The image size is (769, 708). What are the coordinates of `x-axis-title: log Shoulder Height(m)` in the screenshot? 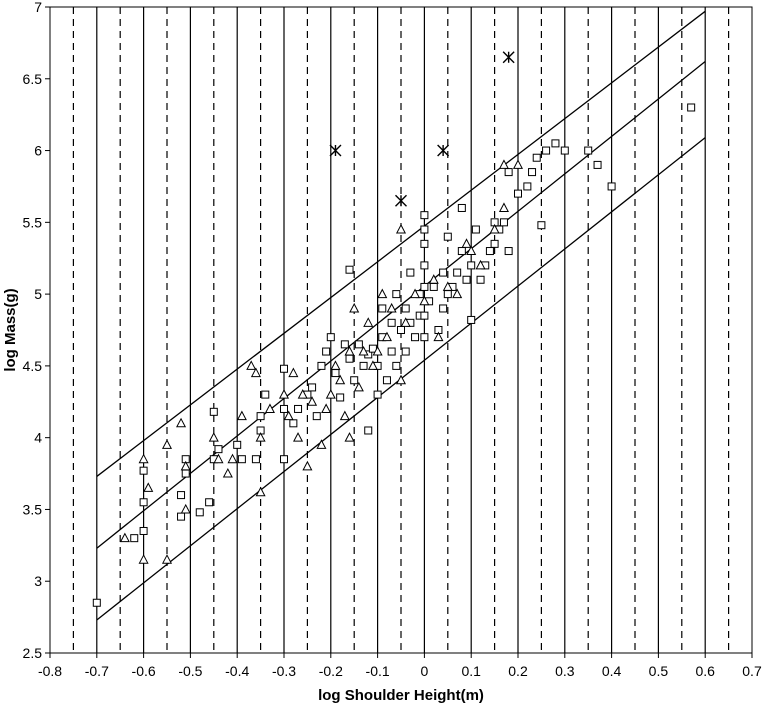 It's located at (401, 695).